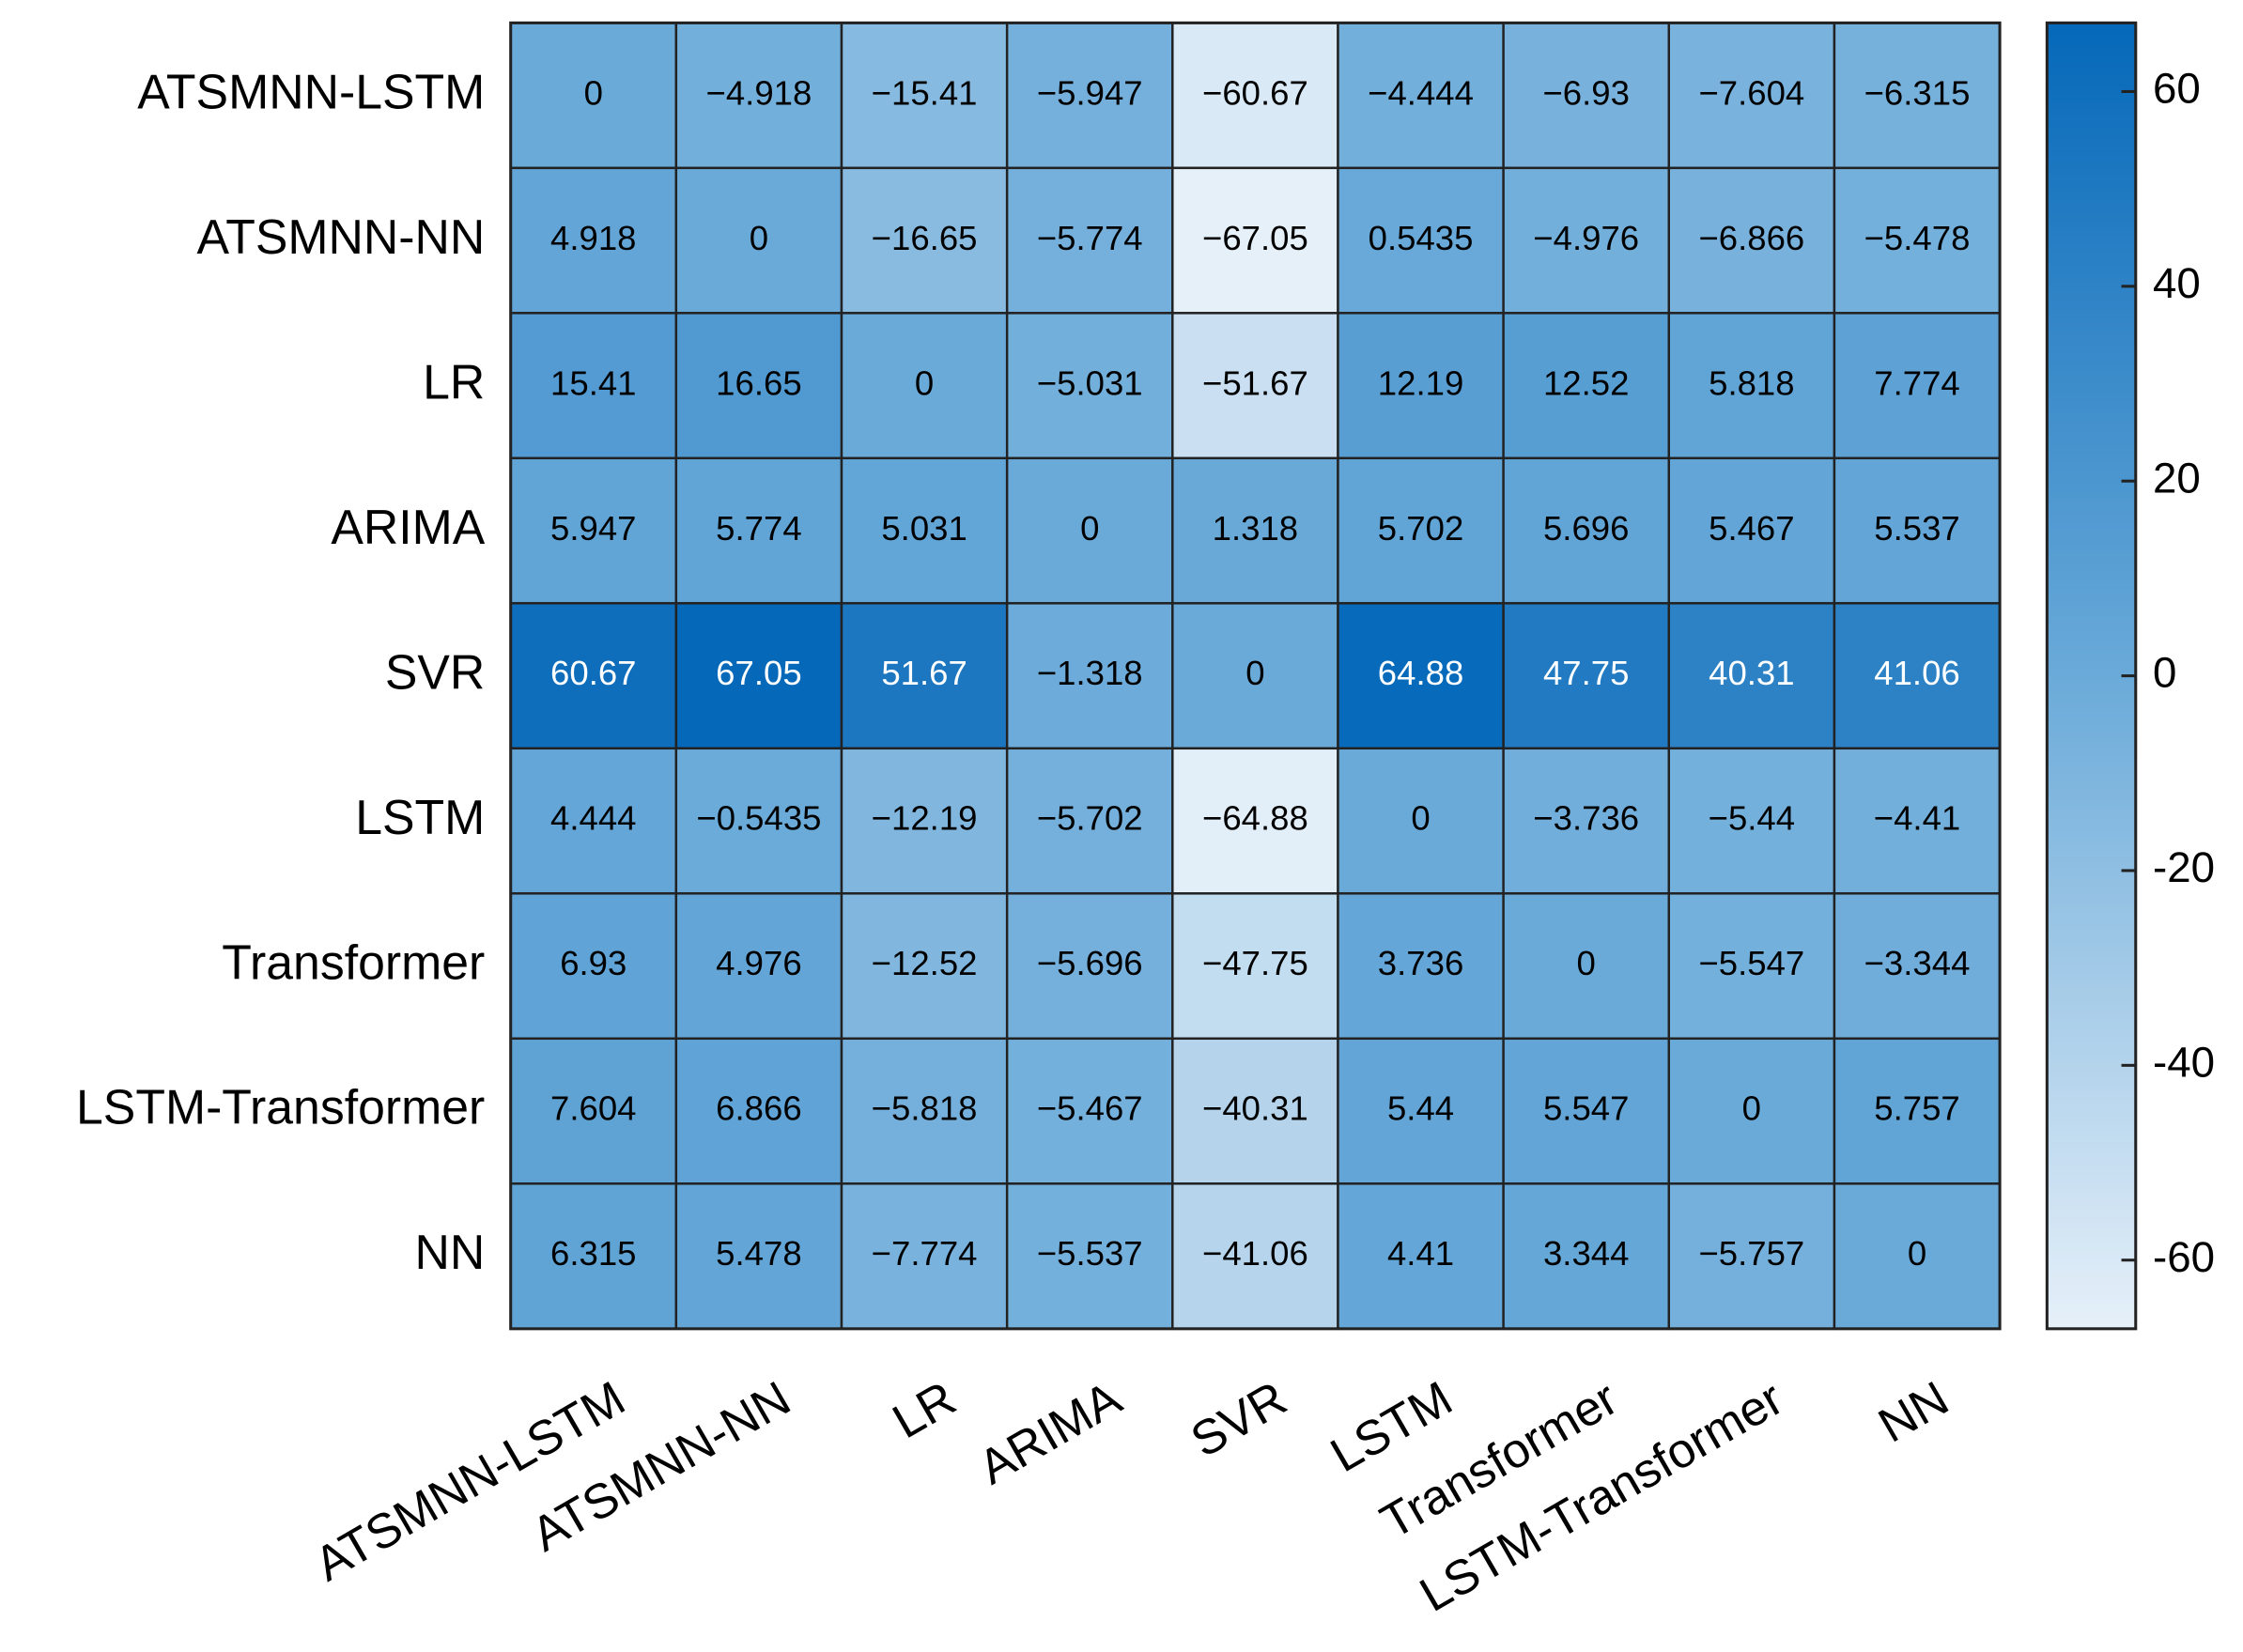 The width and height of the screenshot is (2243, 1652). What do you see at coordinates (1090, 92) in the screenshot?
I see `cell-label: −5.947` at bounding box center [1090, 92].